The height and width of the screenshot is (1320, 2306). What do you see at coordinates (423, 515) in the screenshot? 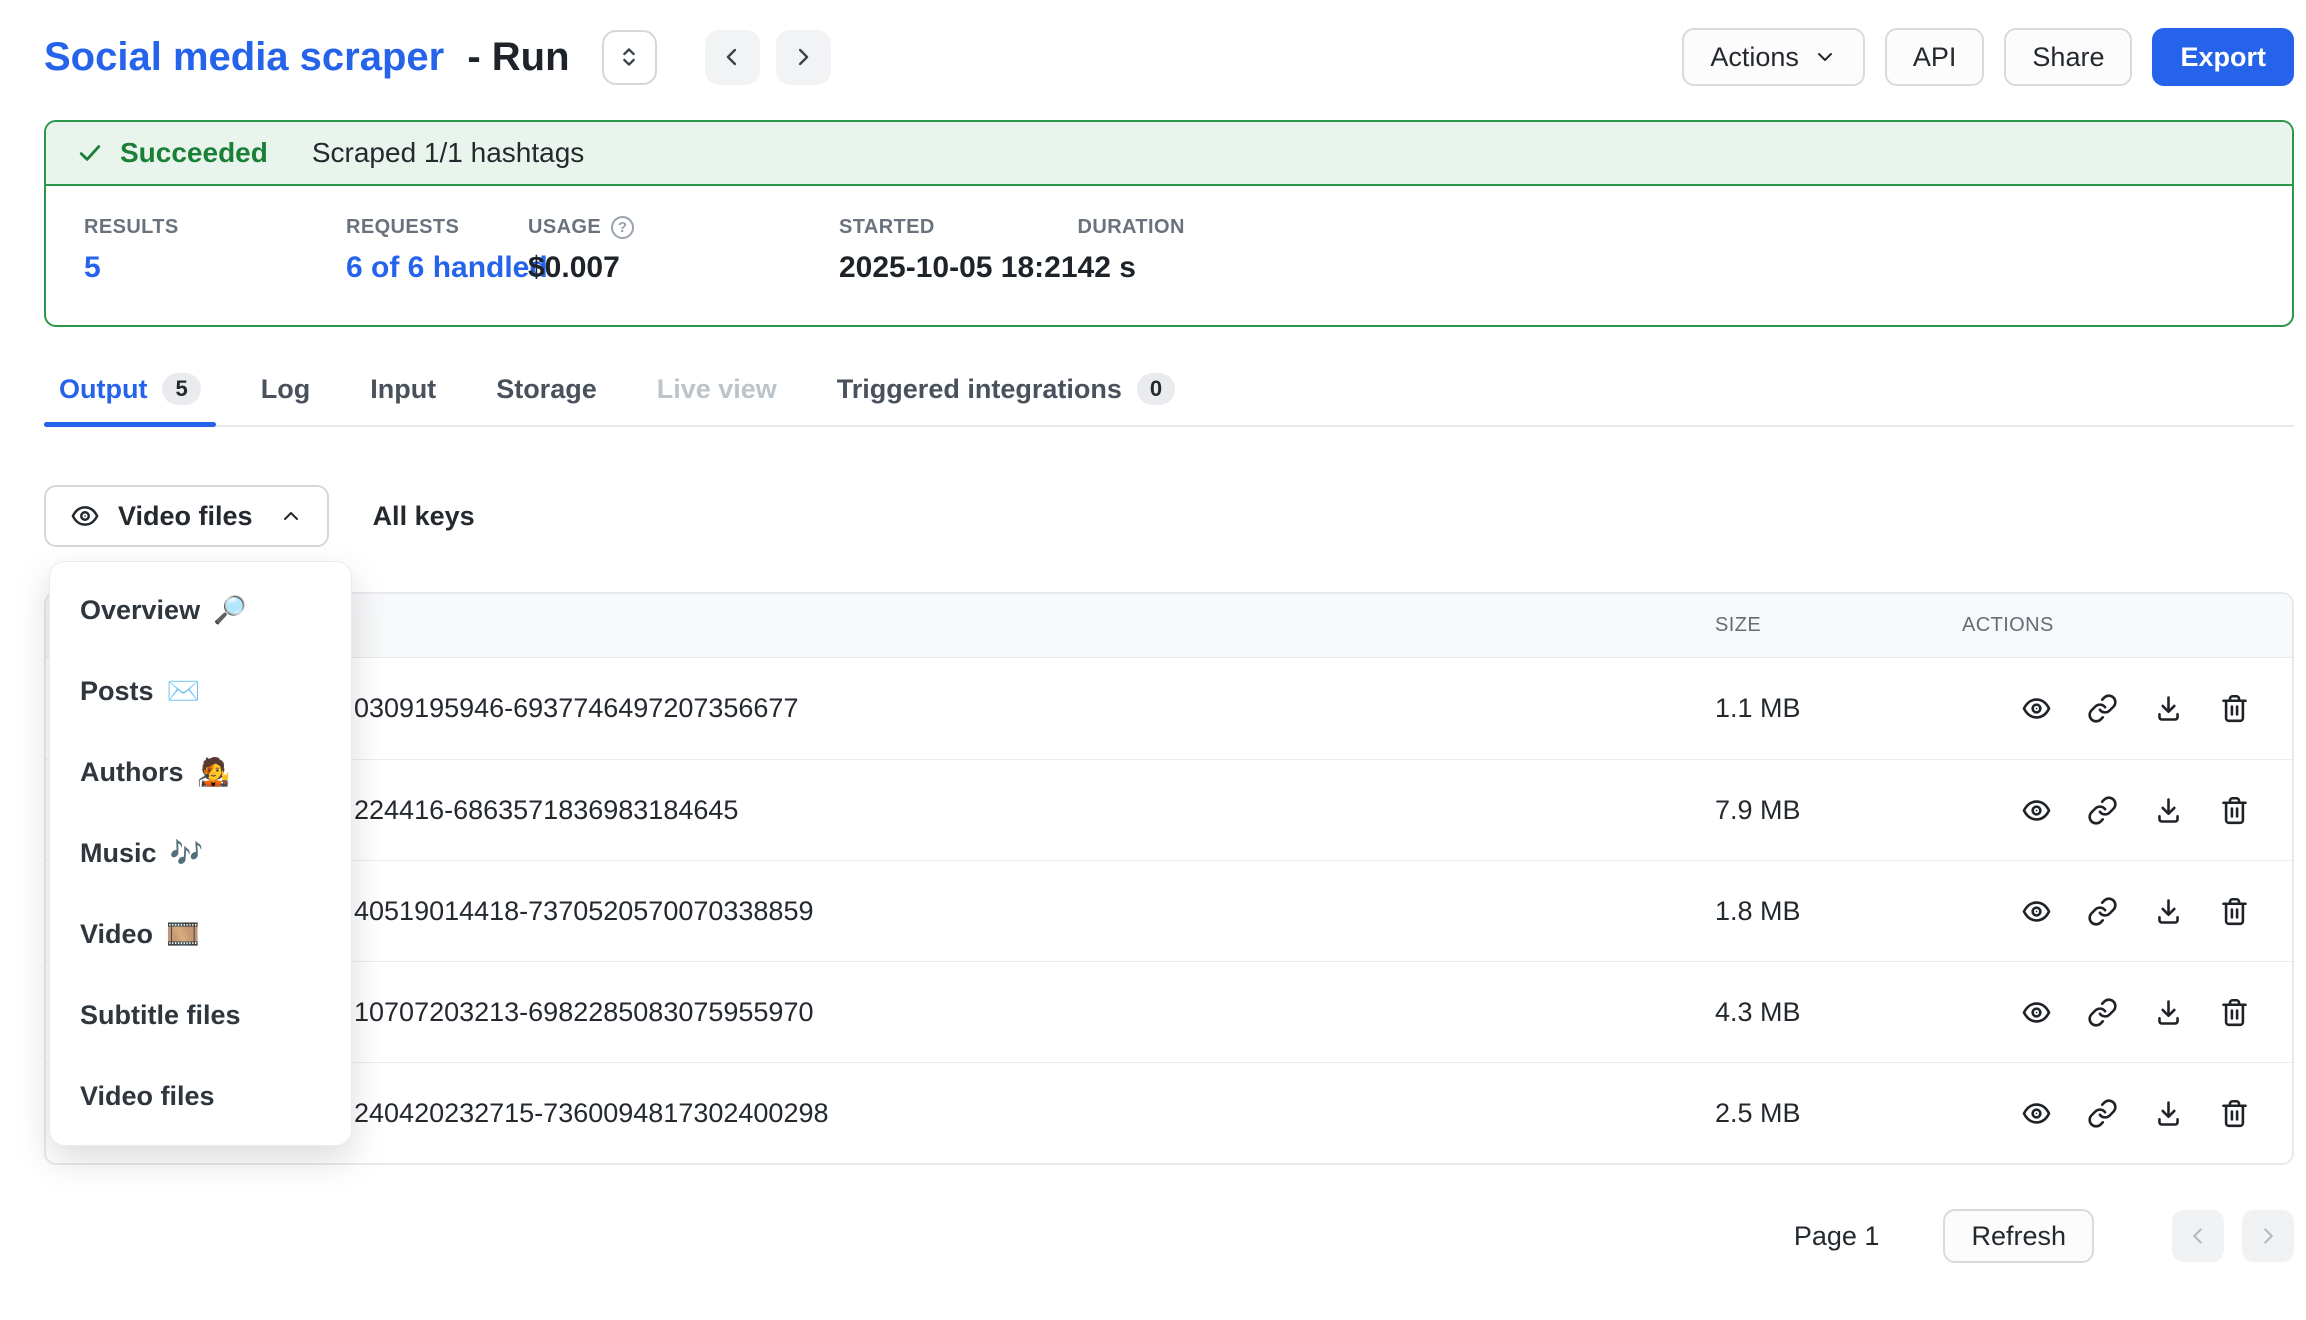
I see `all-keys-option: All keys` at bounding box center [423, 515].